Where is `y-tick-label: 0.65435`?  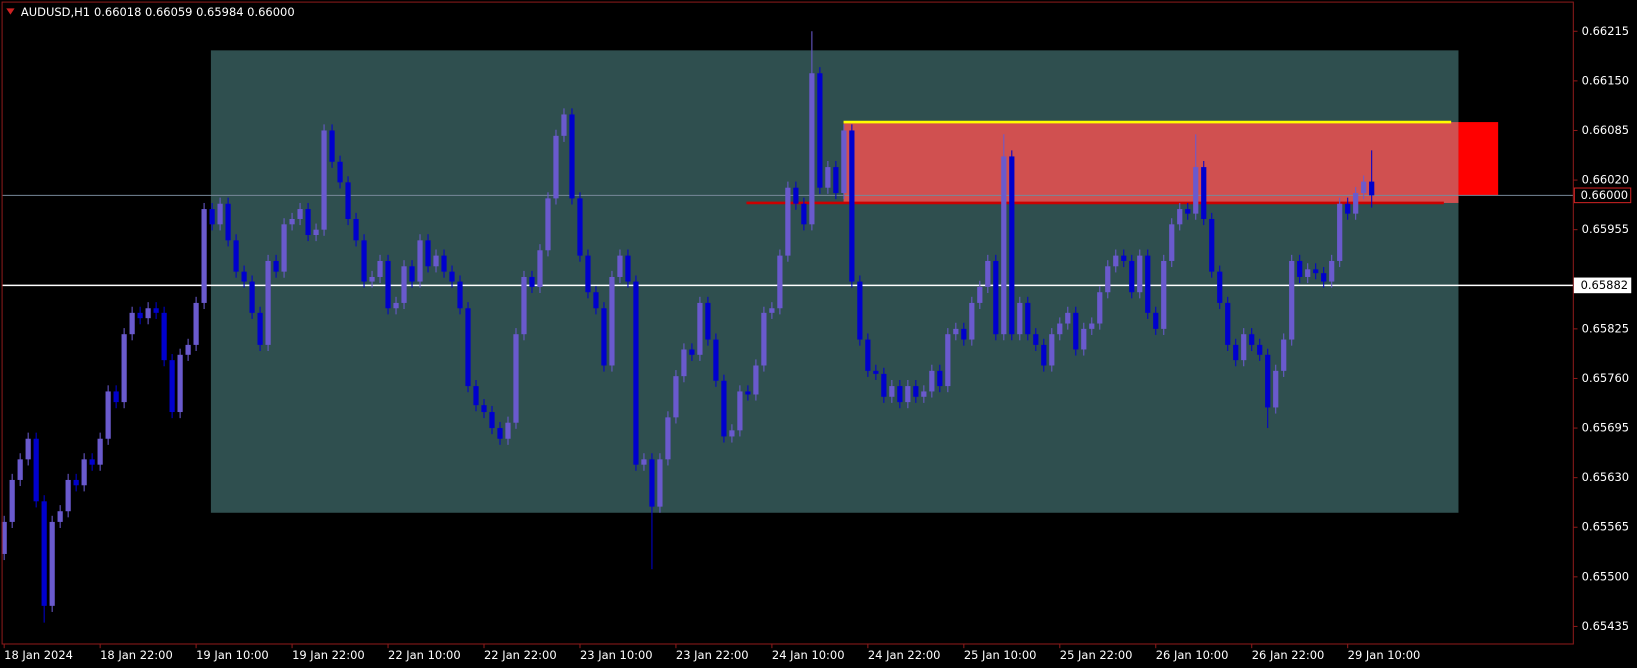
y-tick-label: 0.65435 is located at coordinates (1605, 626).